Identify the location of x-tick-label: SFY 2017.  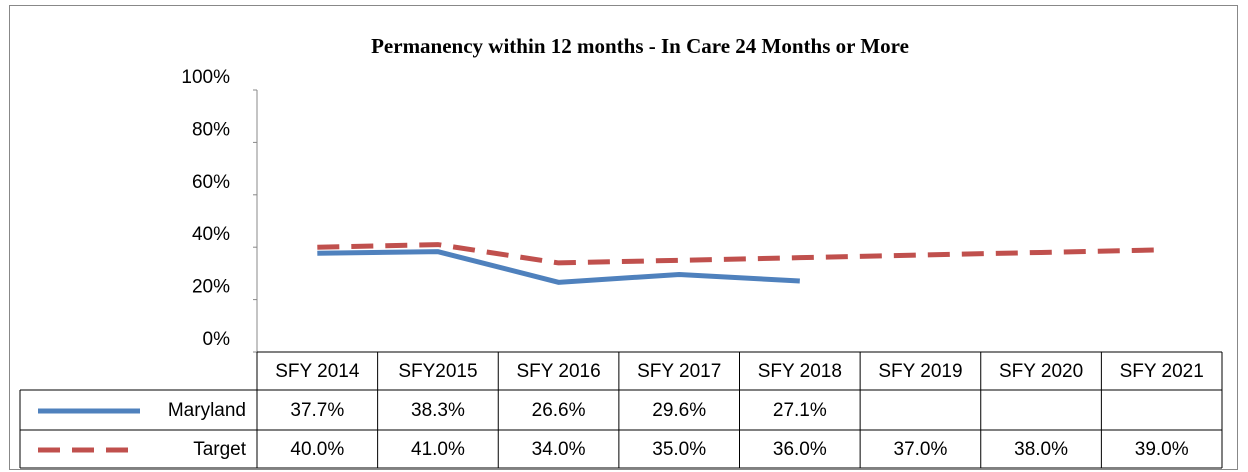
(679, 371).